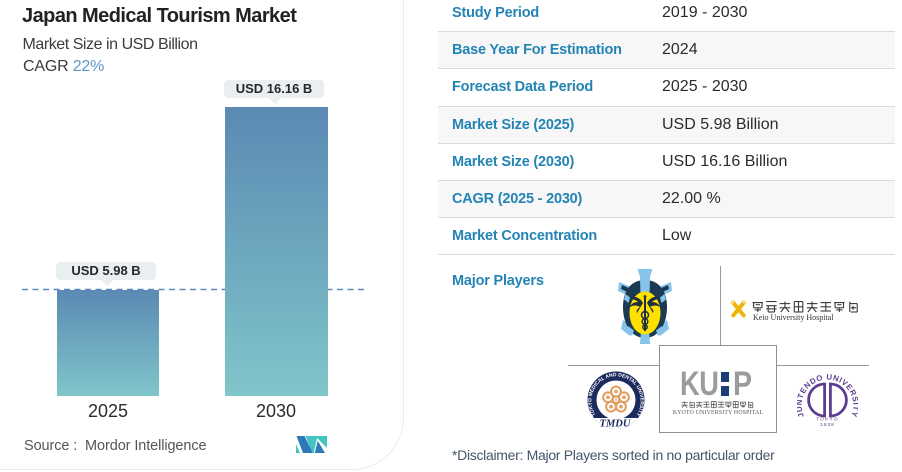 The image size is (902, 472). Describe the element at coordinates (827, 420) in the screenshot. I see `svg-text: TOKYO` at that location.